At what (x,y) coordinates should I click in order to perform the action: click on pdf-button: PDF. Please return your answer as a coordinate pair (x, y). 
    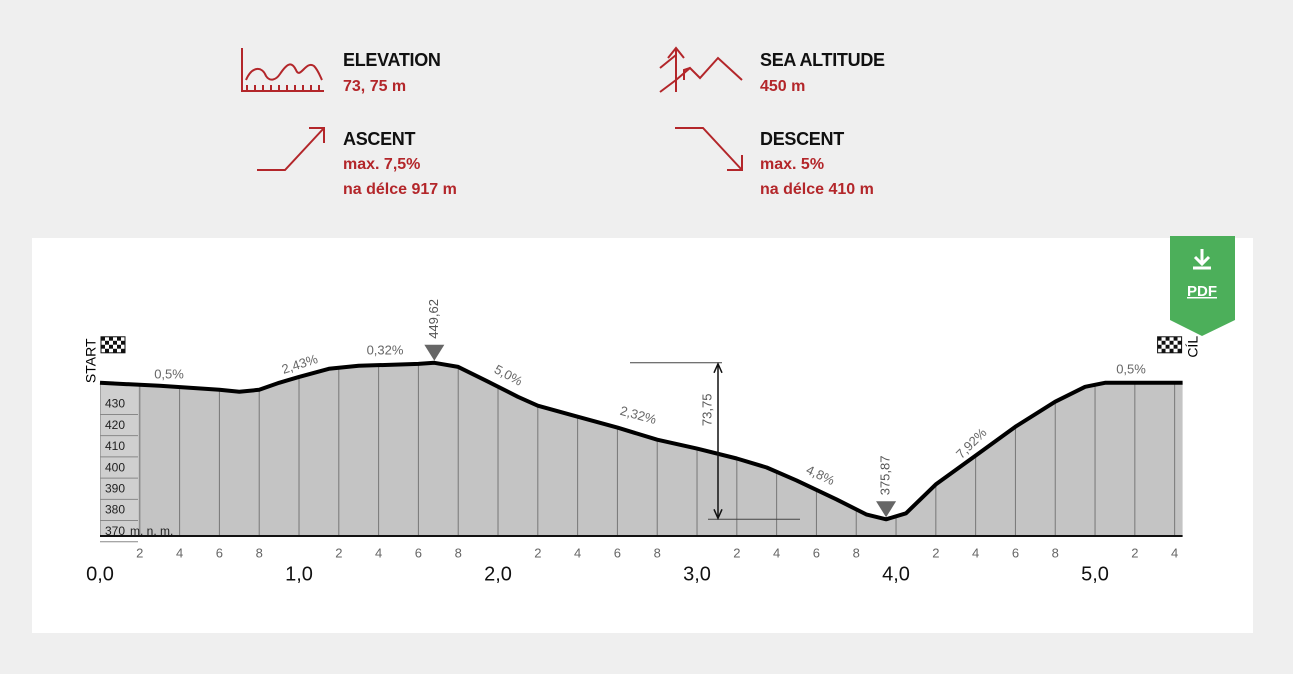
    Looking at the image, I should click on (1202, 286).